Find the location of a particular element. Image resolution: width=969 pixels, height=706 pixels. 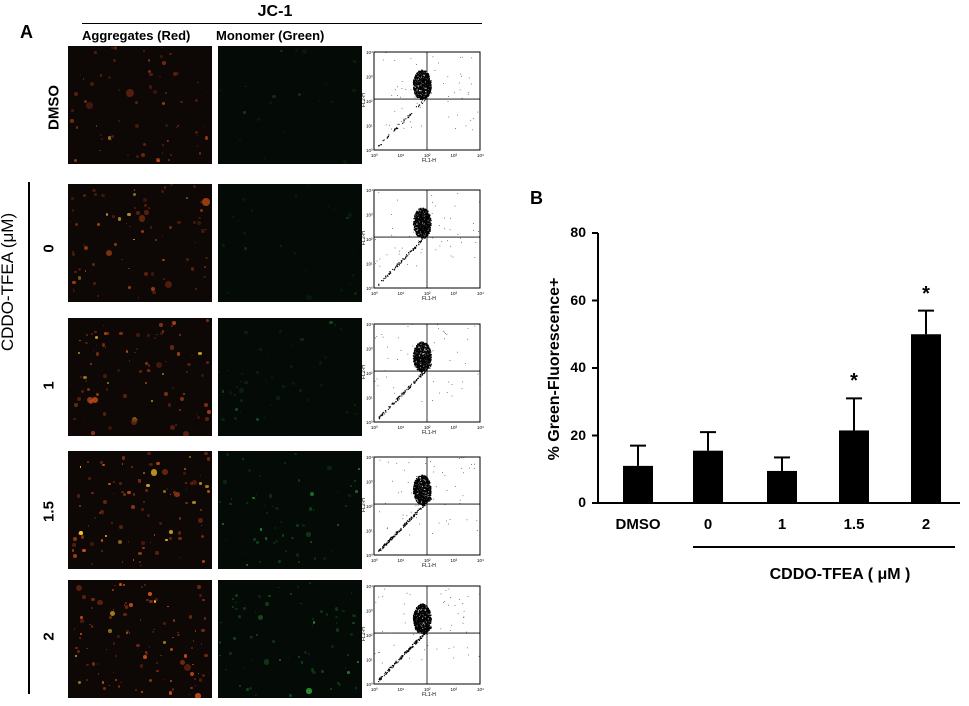

bar-chart is located at coordinates (776, 368).